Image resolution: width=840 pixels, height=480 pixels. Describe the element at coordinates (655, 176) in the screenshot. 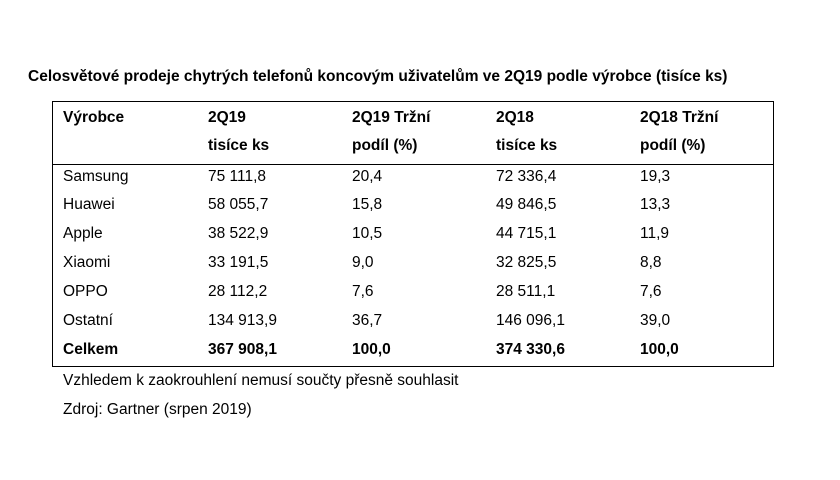

I see `row-samsung-2q18-share: 19,3` at that location.